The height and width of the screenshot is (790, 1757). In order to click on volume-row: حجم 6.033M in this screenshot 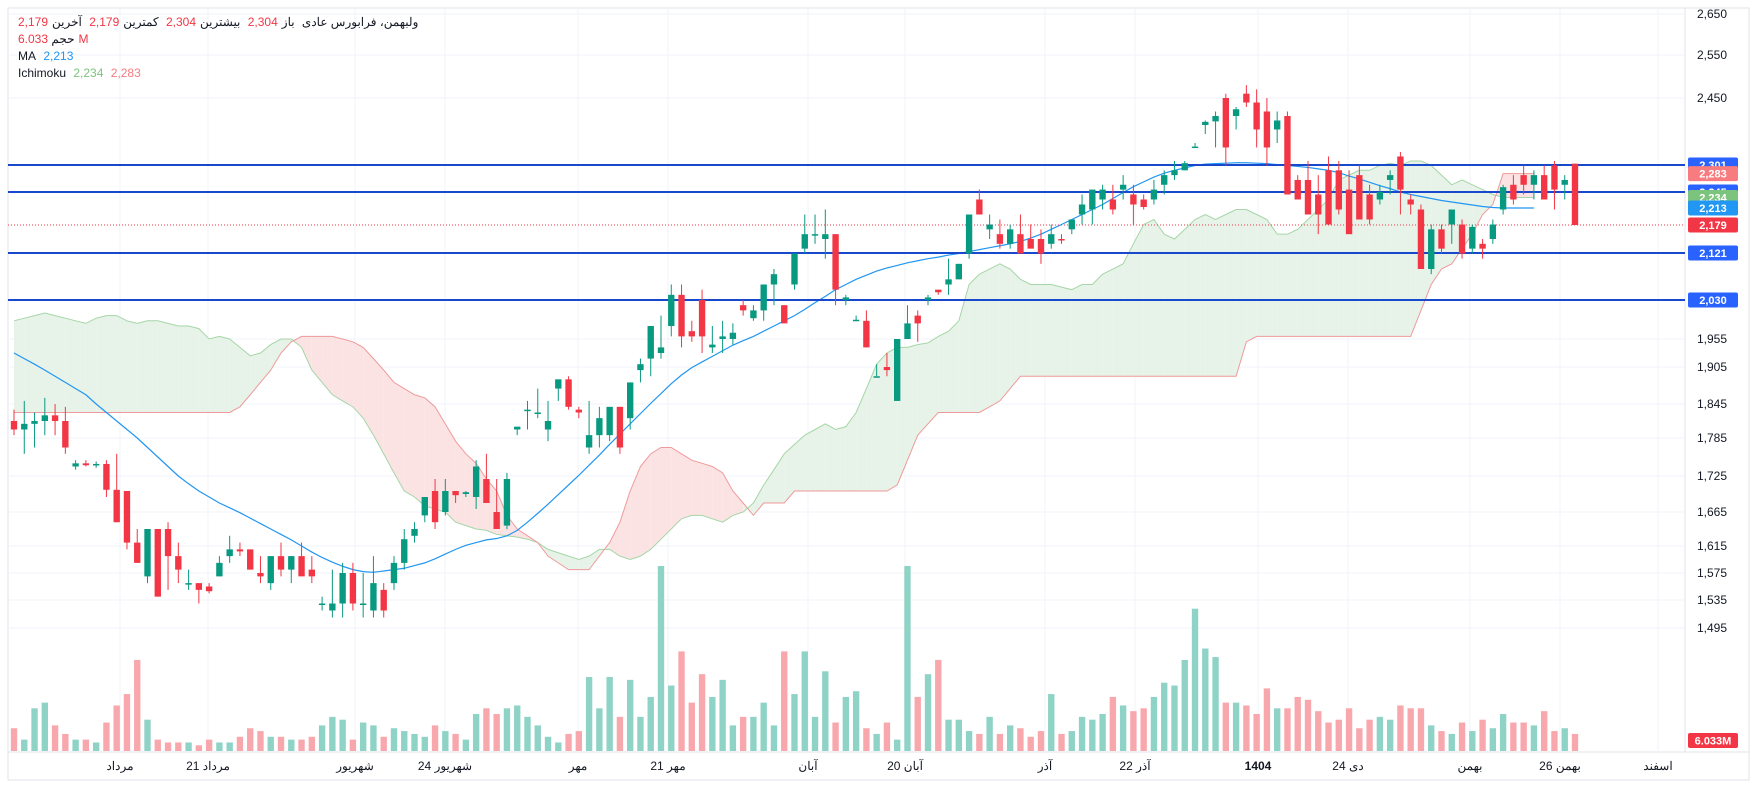, I will do `click(220, 39)`.